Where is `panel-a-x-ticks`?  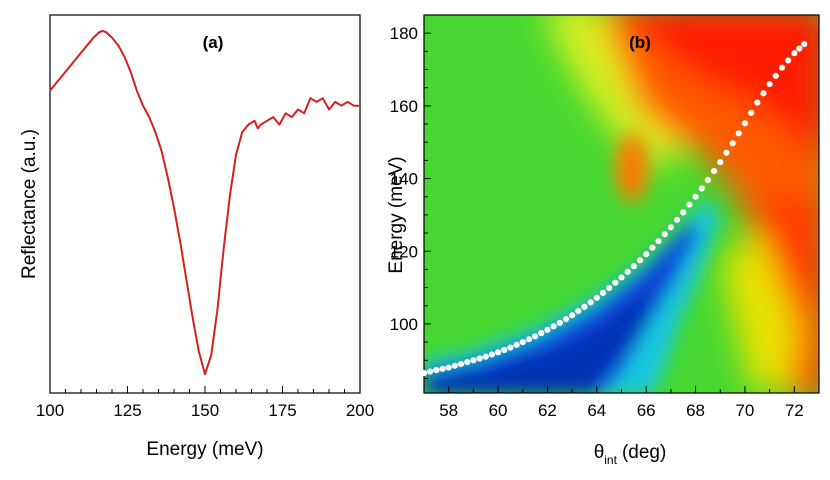 panel-a-x-ticks is located at coordinates (205, 389).